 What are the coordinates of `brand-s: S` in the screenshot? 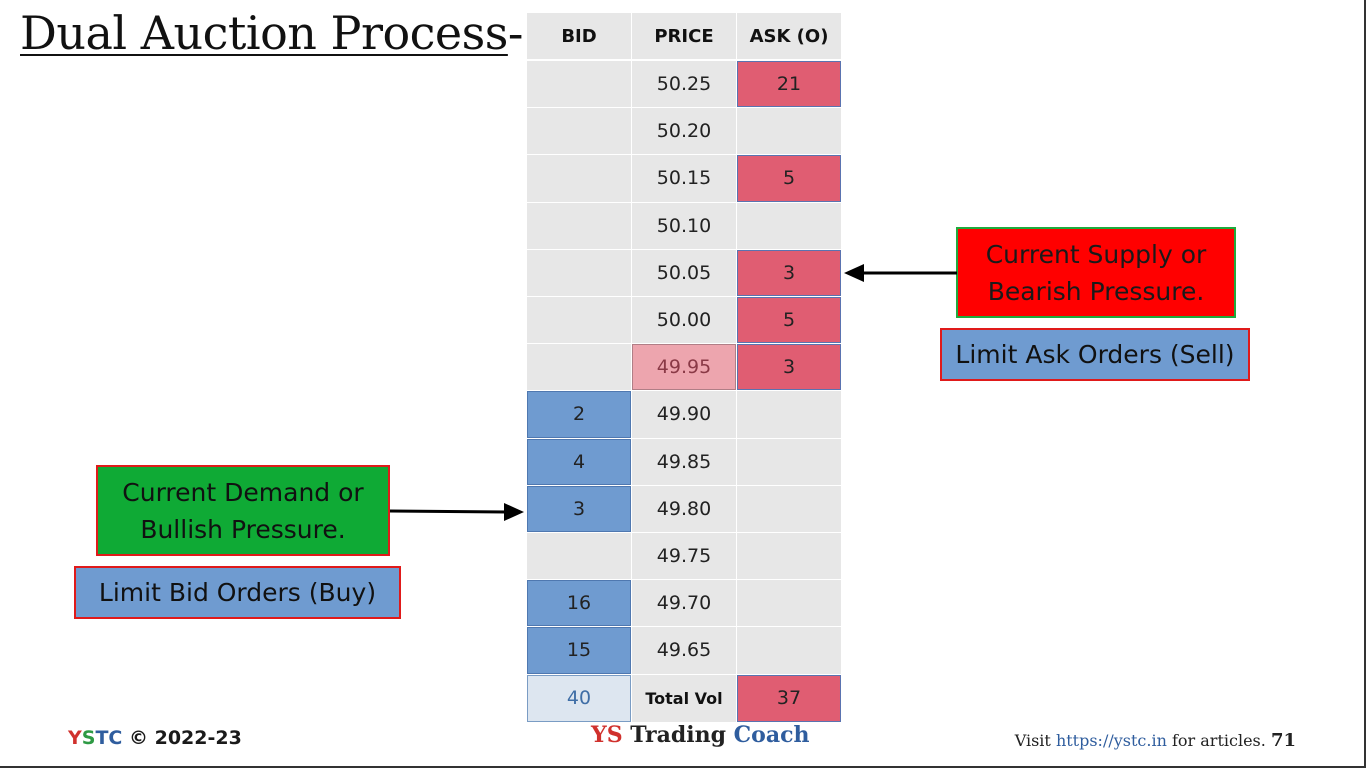 It's located at (88, 738).